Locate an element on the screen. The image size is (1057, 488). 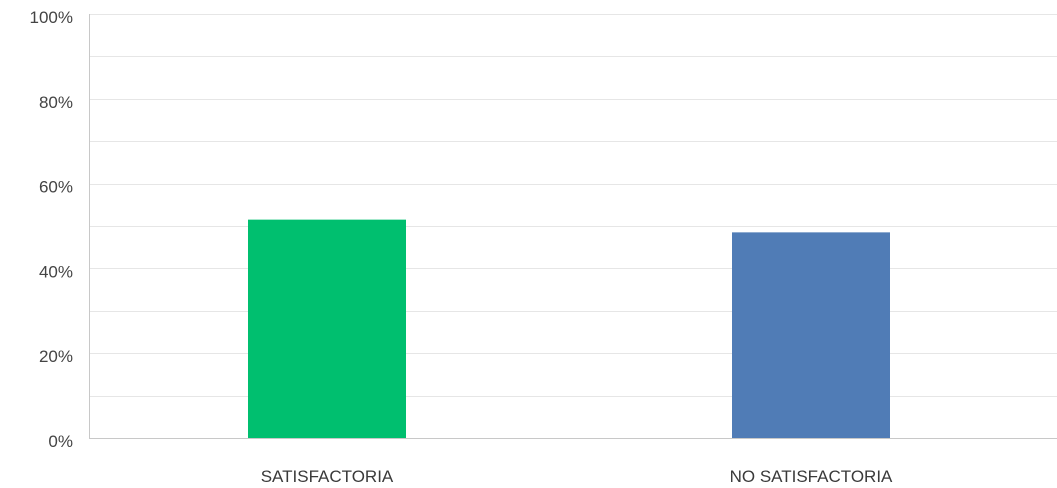
x-axis-category-labels: SATISFACTORIA NO SATISFACTORIA is located at coordinates (577, 476).